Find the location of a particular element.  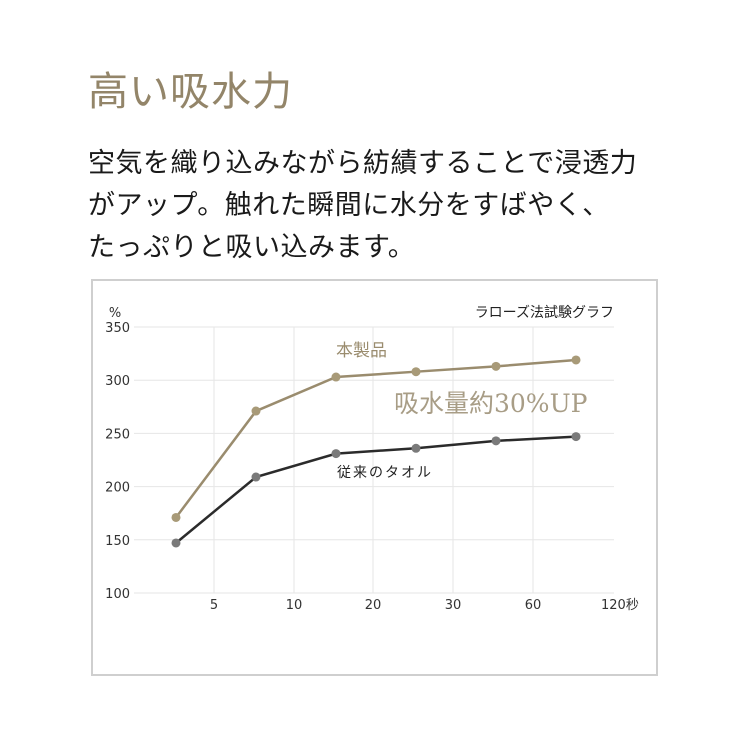

y-tick-label: 100 is located at coordinates (117, 594).